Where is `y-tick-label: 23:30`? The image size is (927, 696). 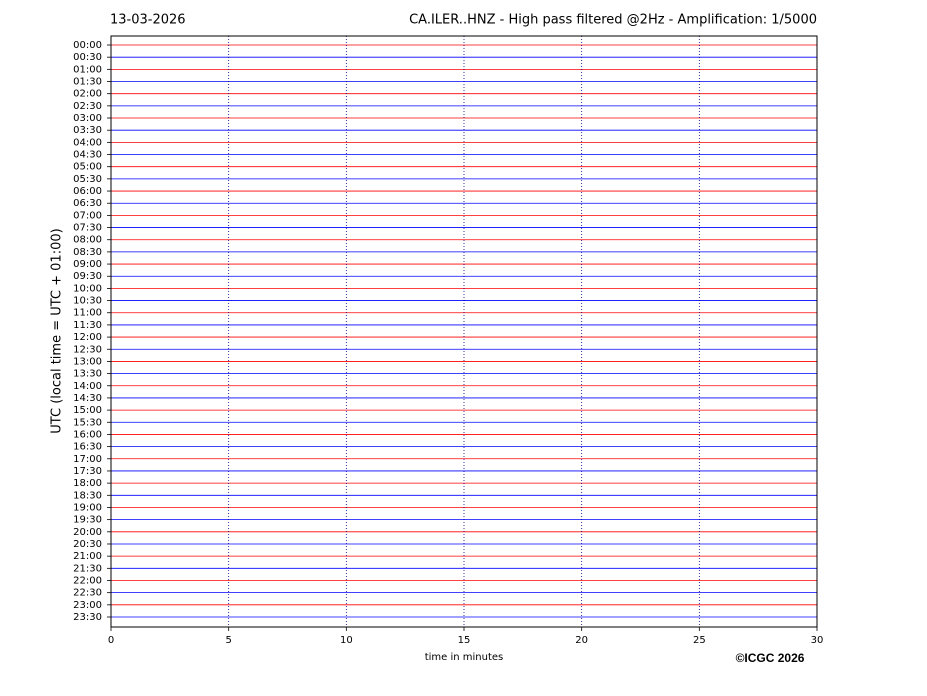 y-tick-label: 23:30 is located at coordinates (87, 617).